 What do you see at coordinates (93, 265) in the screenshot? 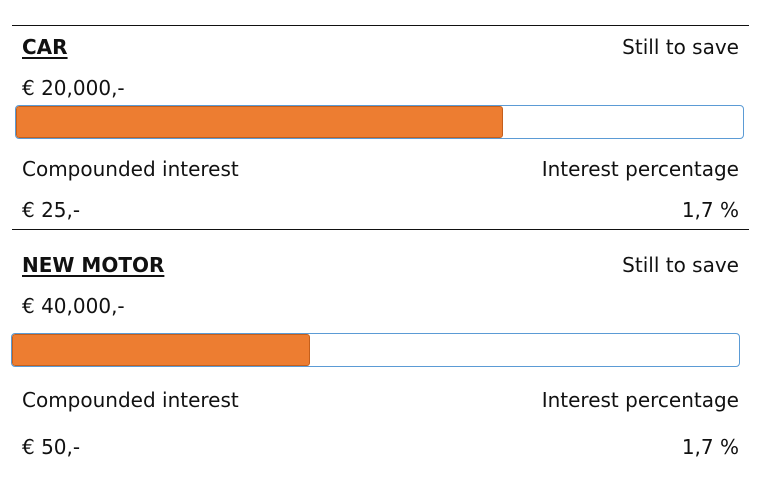
I see `goal-title: NEW MOTOR` at bounding box center [93, 265].